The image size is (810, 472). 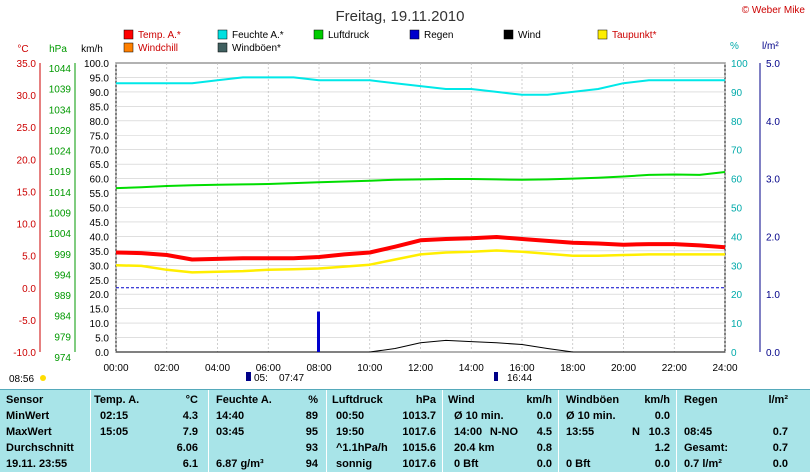 What do you see at coordinates (158, 48) in the screenshot?
I see `legend-label: Windchill` at bounding box center [158, 48].